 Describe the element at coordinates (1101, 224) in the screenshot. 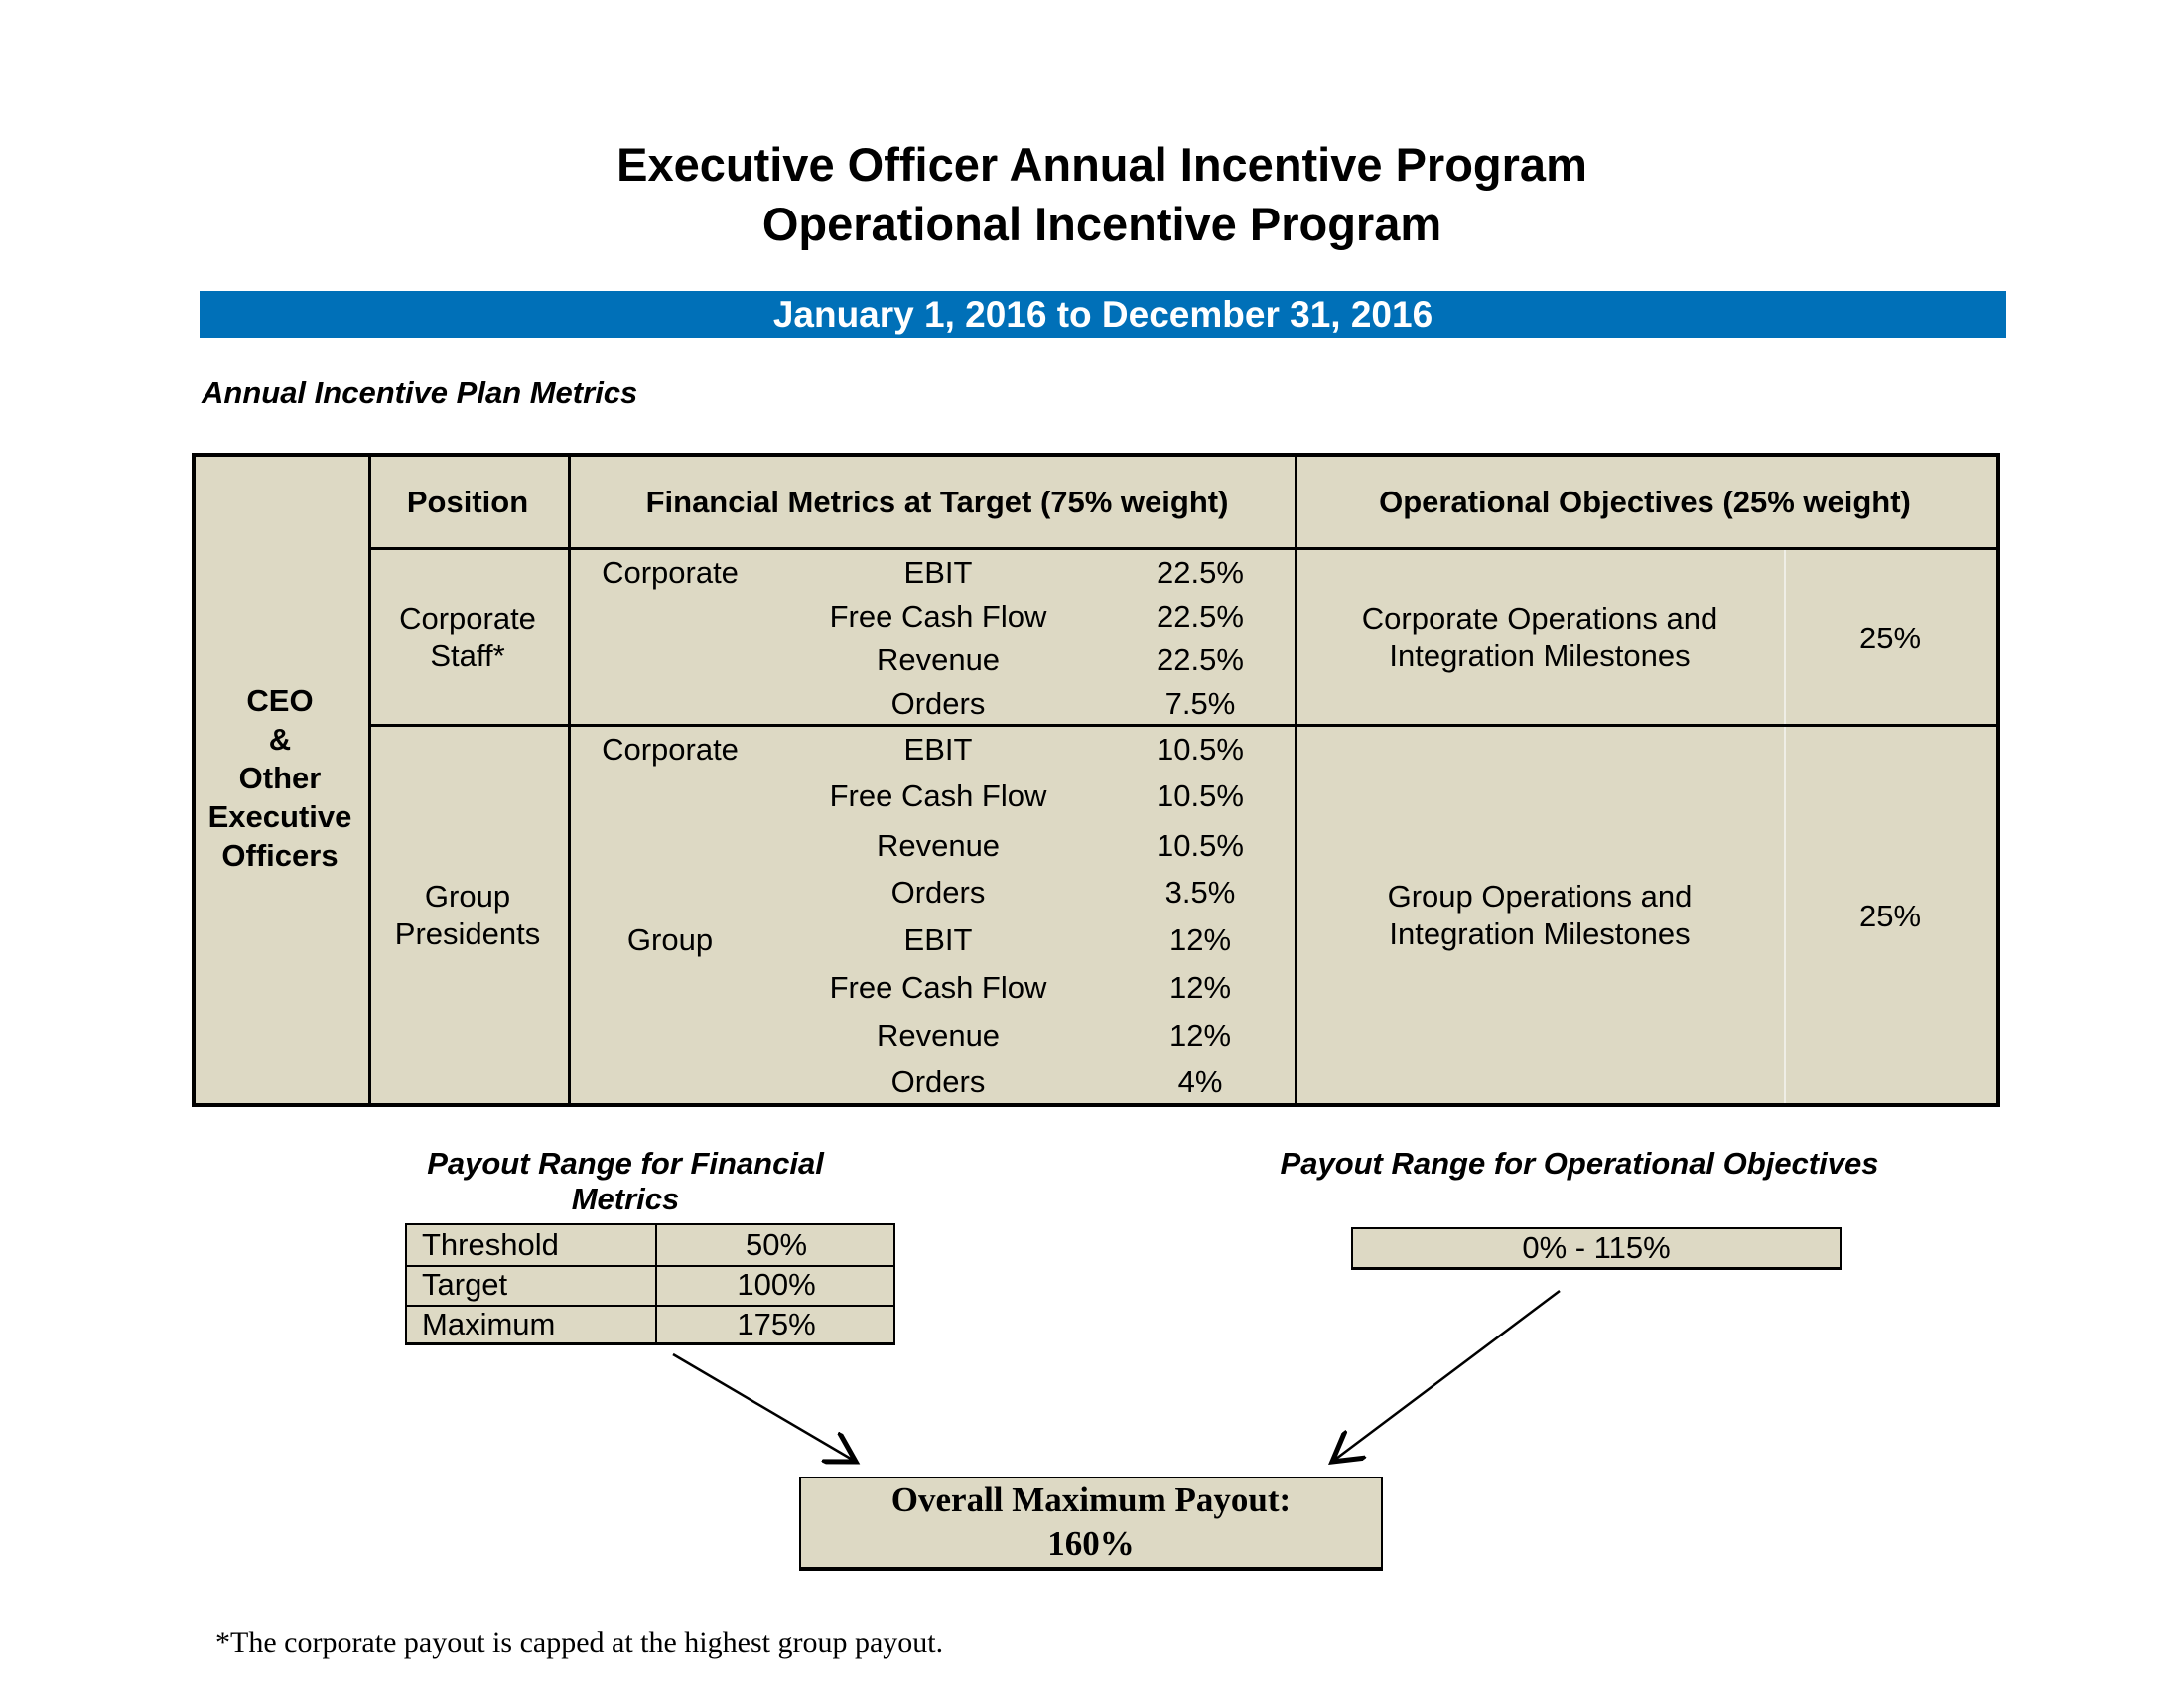

I see `title-line2: Operational Incentive Program` at that location.